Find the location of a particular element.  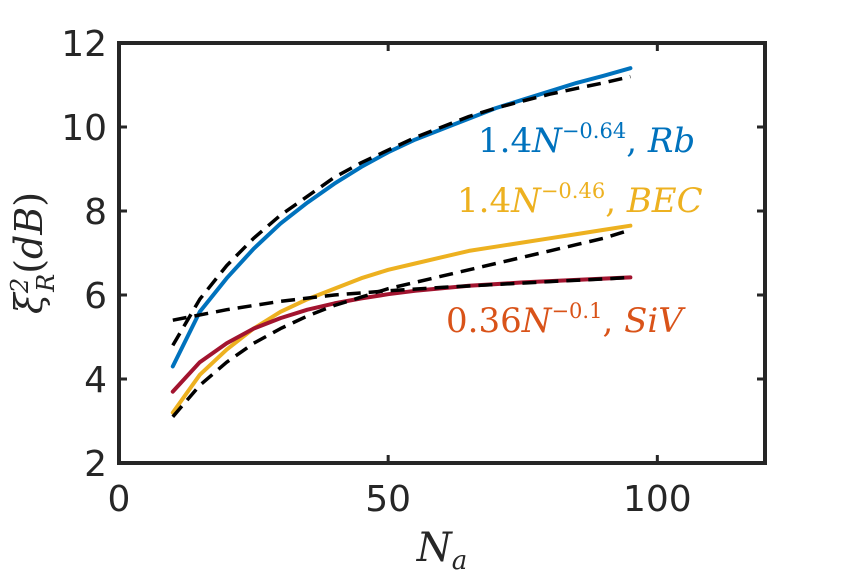

annotation-bec: 1.4N−0.46, BEC is located at coordinates (580, 200).